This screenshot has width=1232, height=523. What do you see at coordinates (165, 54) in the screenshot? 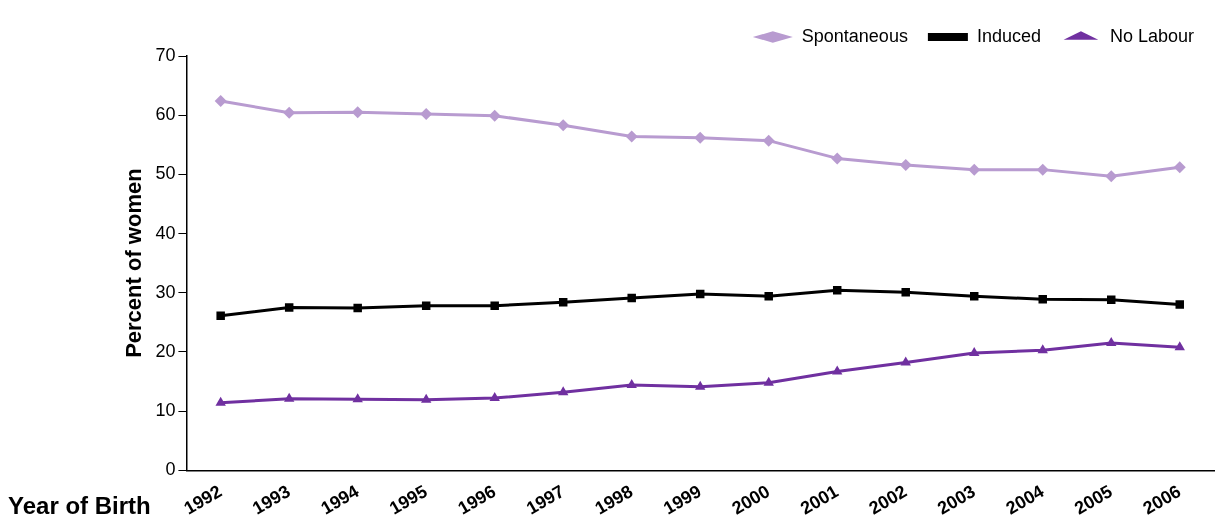
I see `y-tick-label: 70` at bounding box center [165, 54].